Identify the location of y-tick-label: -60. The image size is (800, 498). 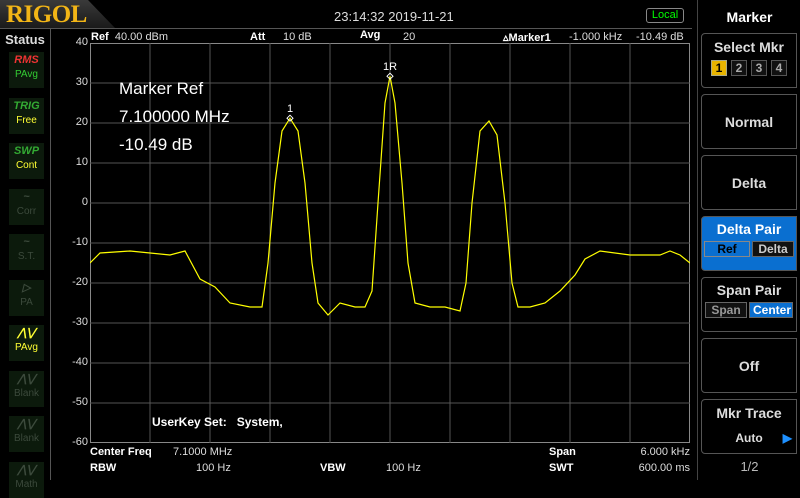
(80, 442).